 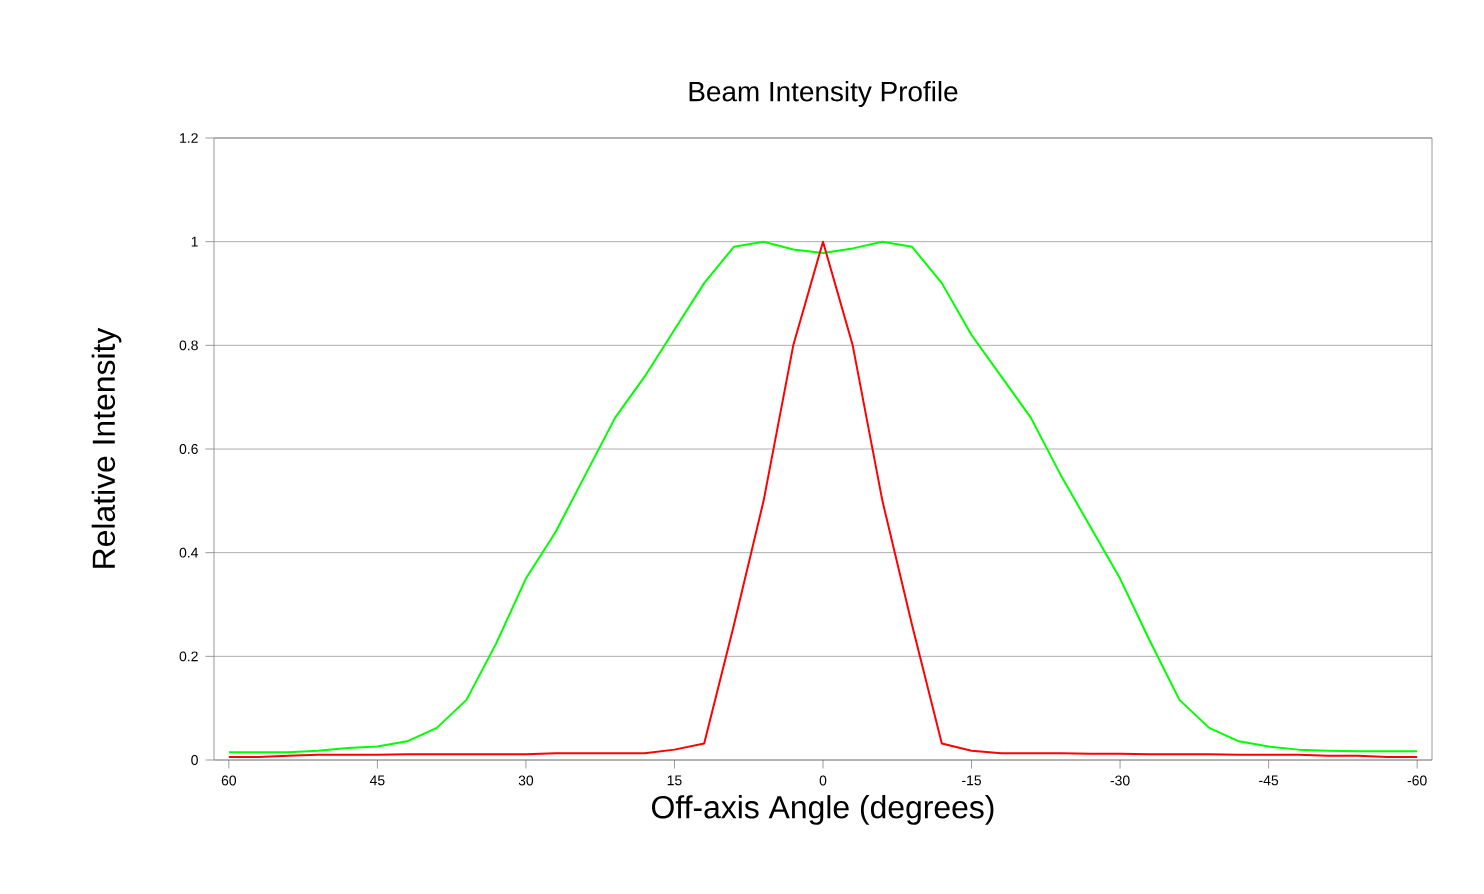 What do you see at coordinates (823, 810) in the screenshot?
I see `x-axis-title: Off-axis Angle (degrees)` at bounding box center [823, 810].